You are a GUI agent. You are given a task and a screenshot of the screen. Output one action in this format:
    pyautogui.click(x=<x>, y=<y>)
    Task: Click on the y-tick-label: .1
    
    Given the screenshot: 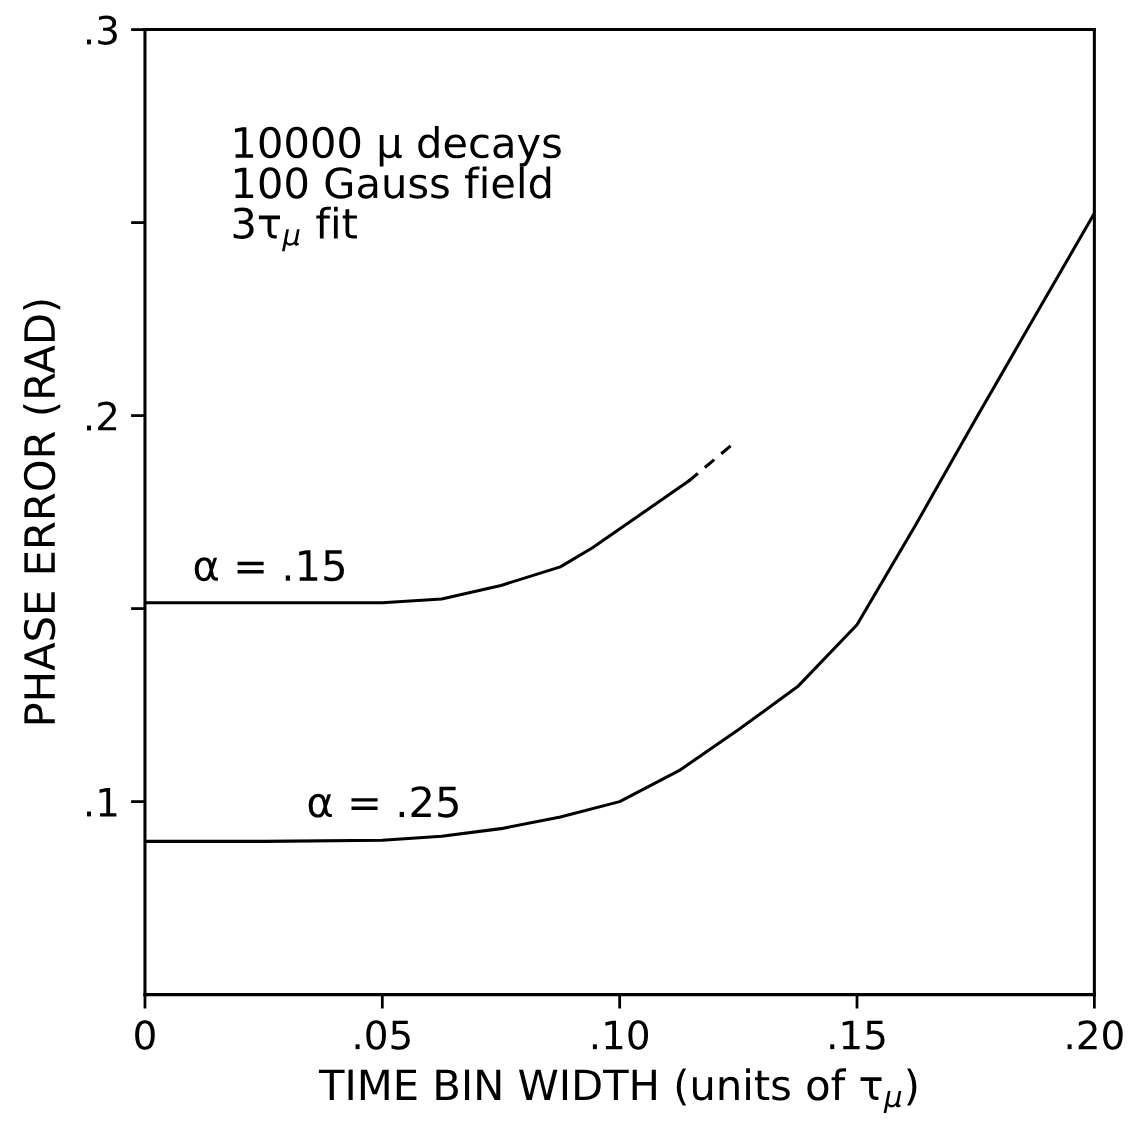 What is the action you would take?
    pyautogui.click(x=102, y=802)
    